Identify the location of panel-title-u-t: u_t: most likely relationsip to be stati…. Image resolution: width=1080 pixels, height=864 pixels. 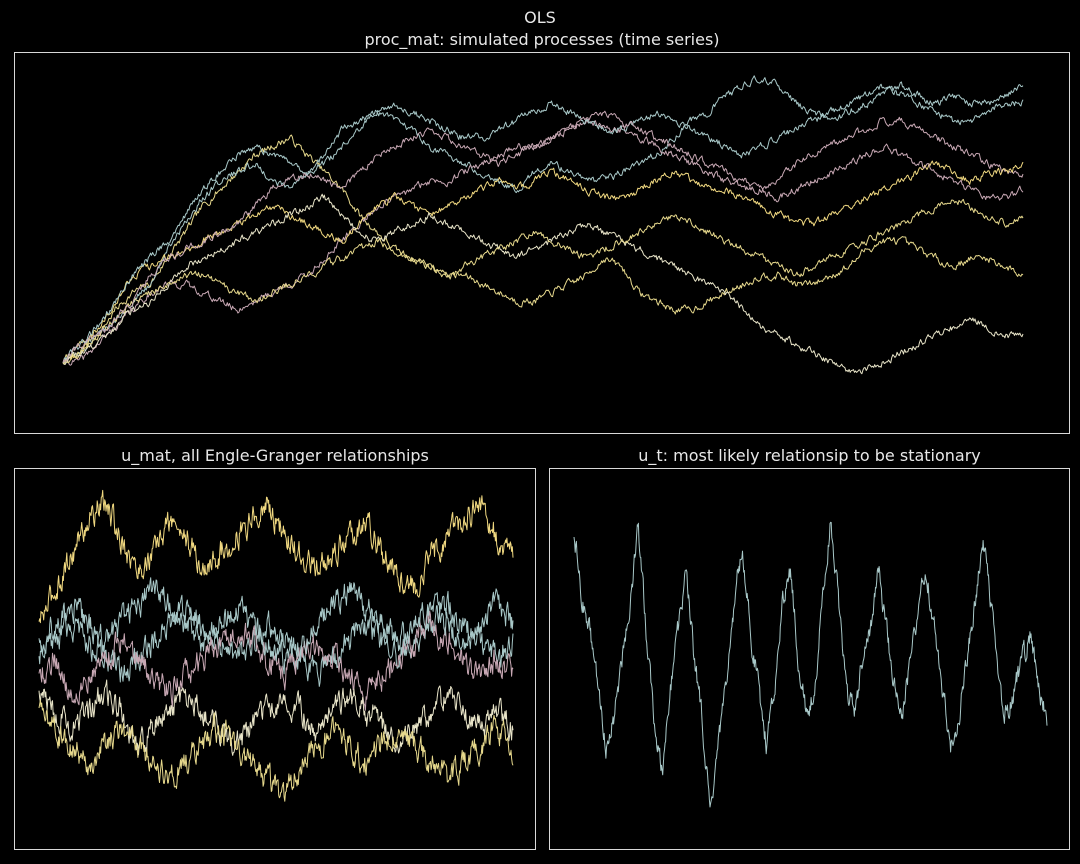
(809, 455).